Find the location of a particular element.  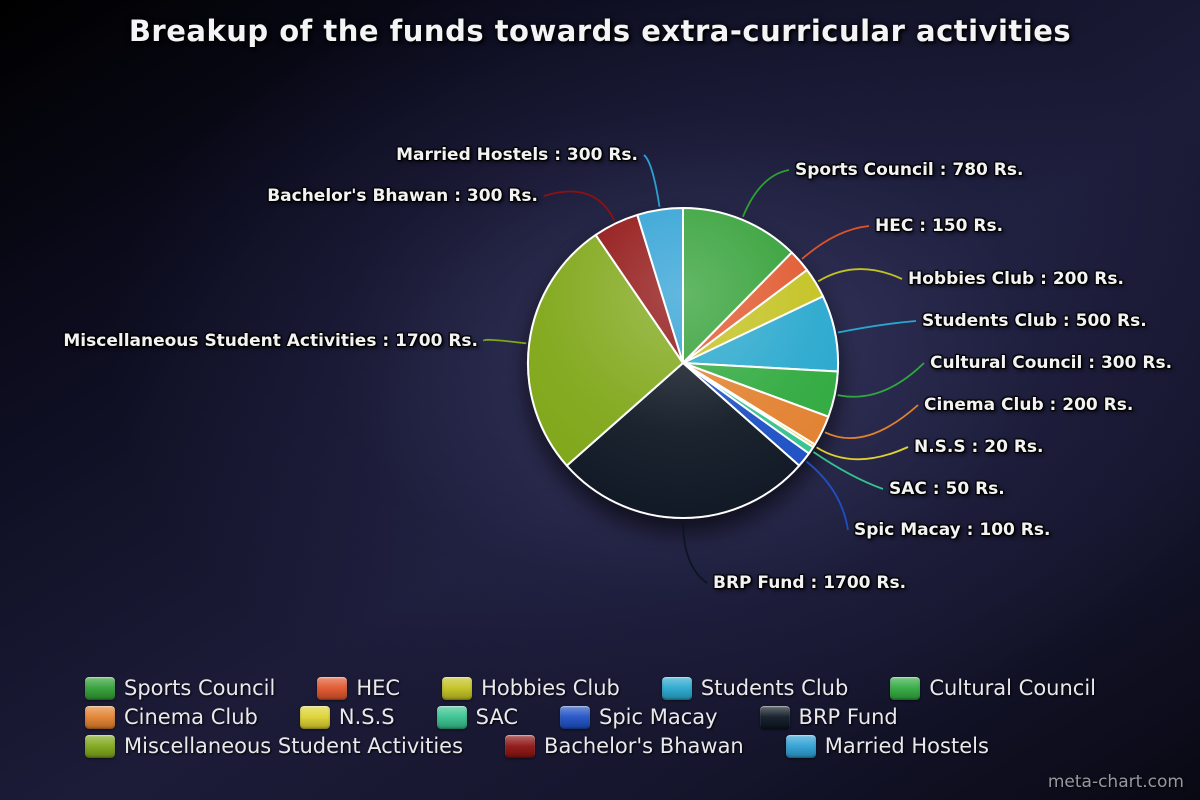

legend-swatch-cinema-club is located at coordinates (100, 717).